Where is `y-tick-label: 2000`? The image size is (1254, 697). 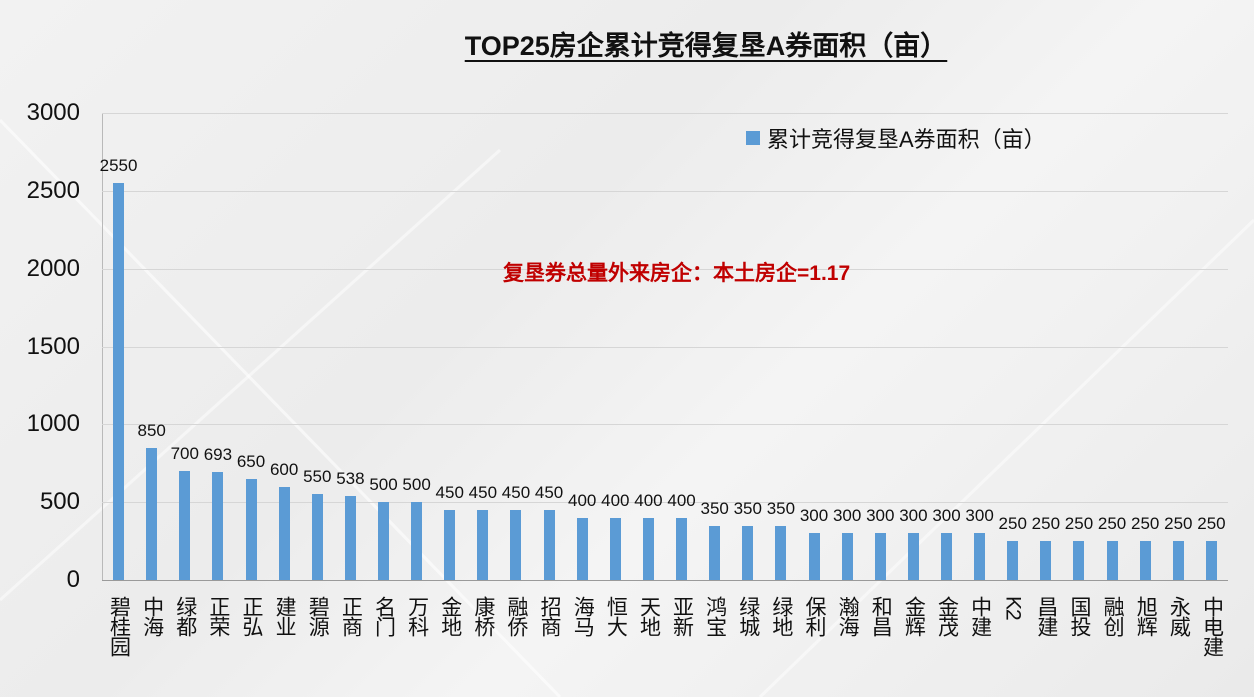
y-tick-label: 2000 is located at coordinates (53, 268).